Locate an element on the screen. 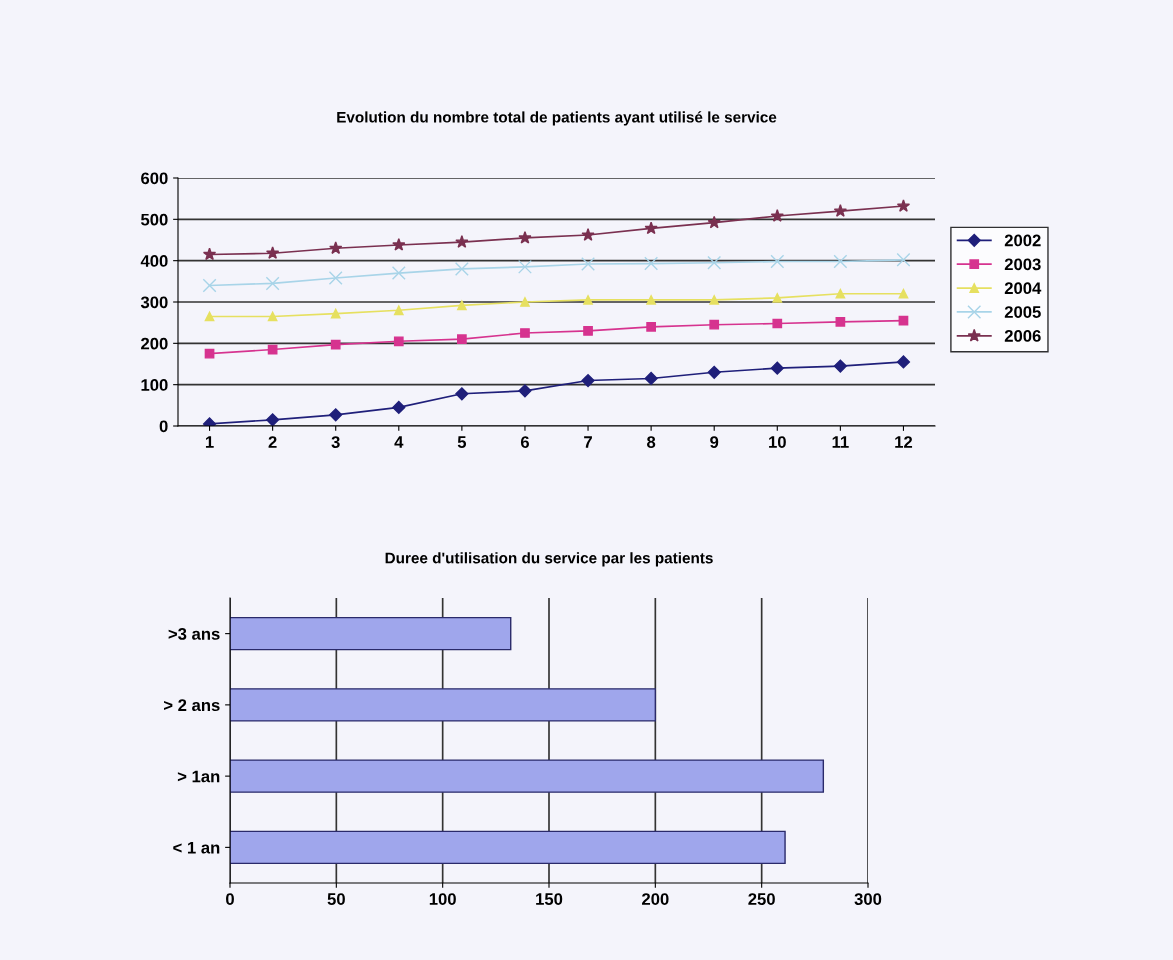 This screenshot has height=960, width=1173. y-tick-label: 200 is located at coordinates (154, 343).